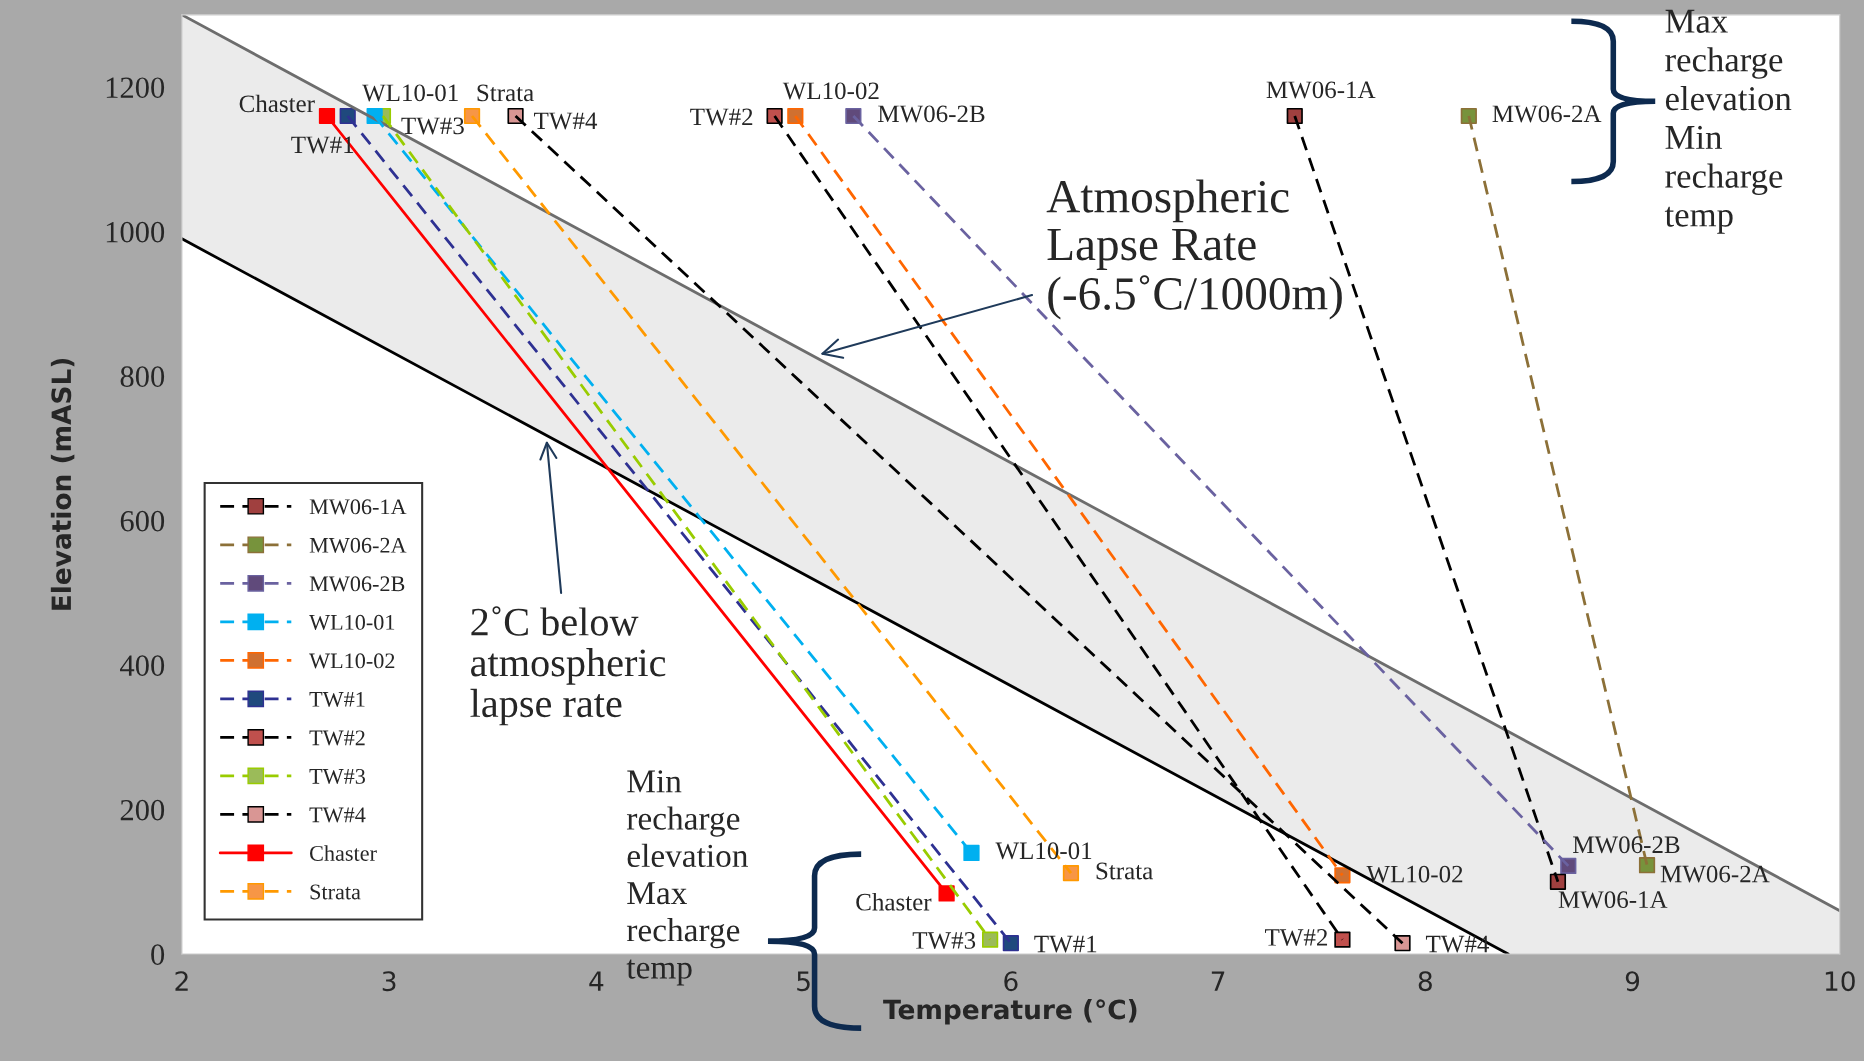 The image size is (1864, 1061). What do you see at coordinates (337, 738) in the screenshot?
I see `legend-label: TW#2` at bounding box center [337, 738].